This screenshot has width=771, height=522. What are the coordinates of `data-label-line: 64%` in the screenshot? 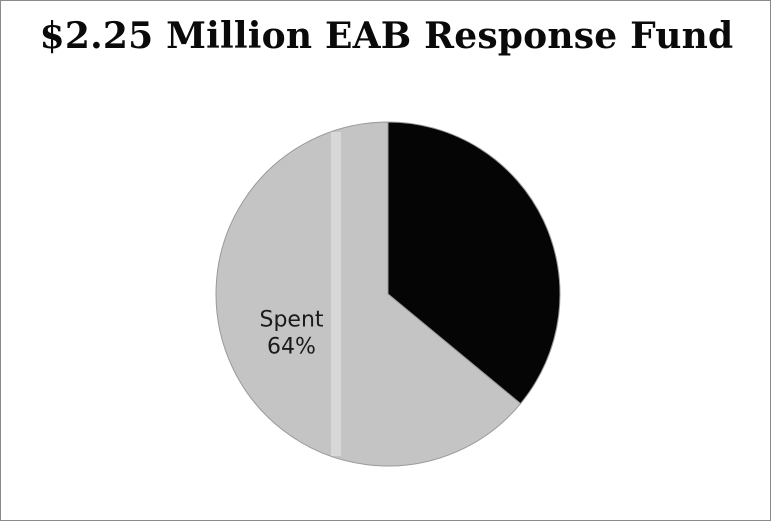 It's located at (291, 346).